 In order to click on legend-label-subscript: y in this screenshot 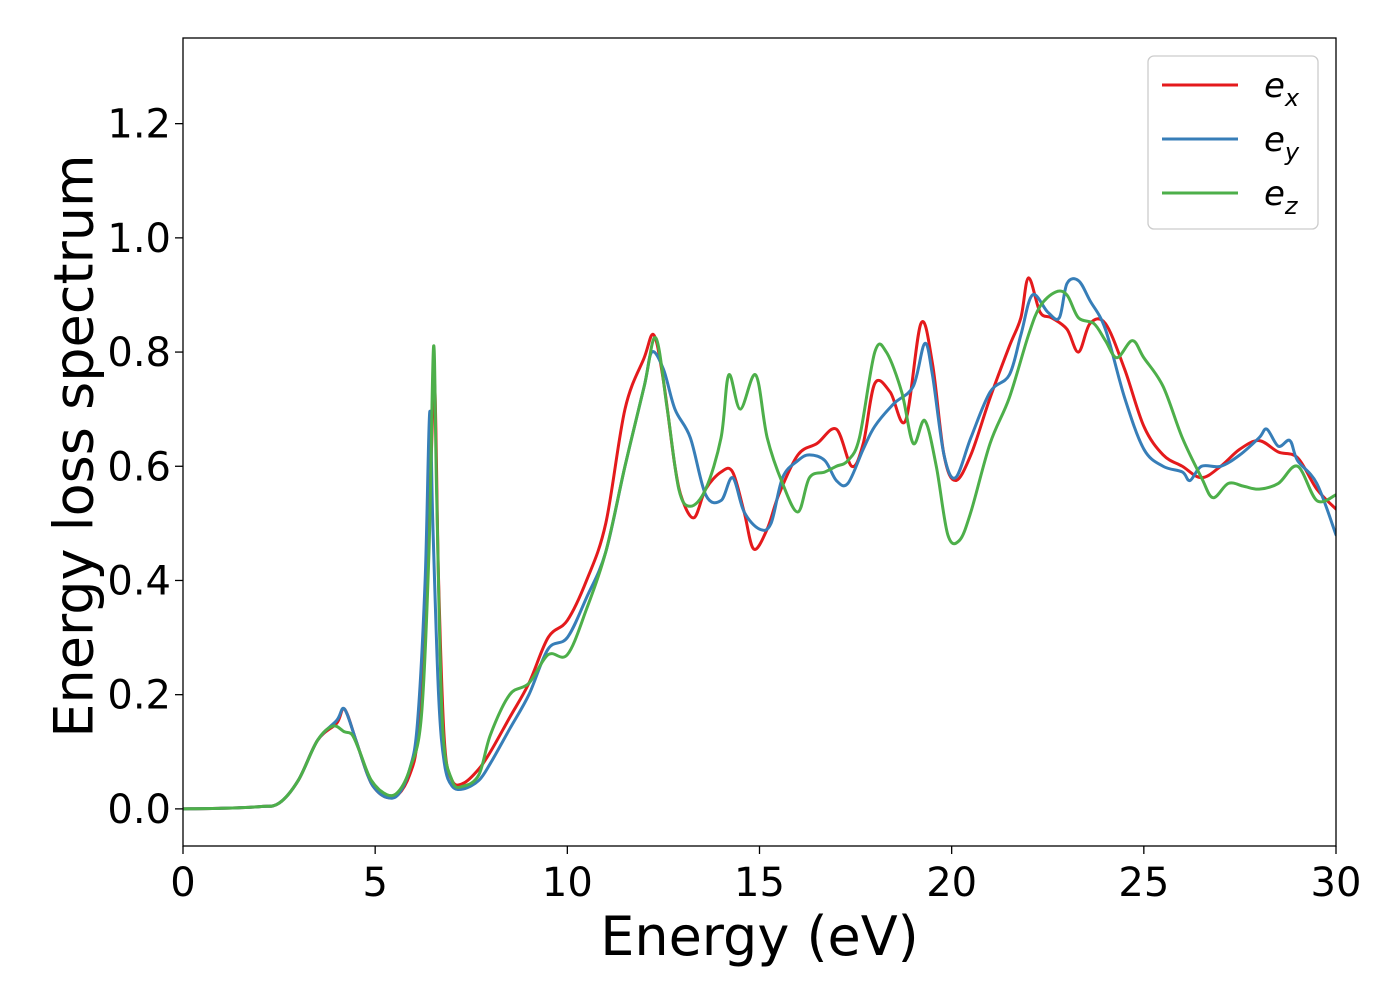, I will do `click(1292, 152)`.